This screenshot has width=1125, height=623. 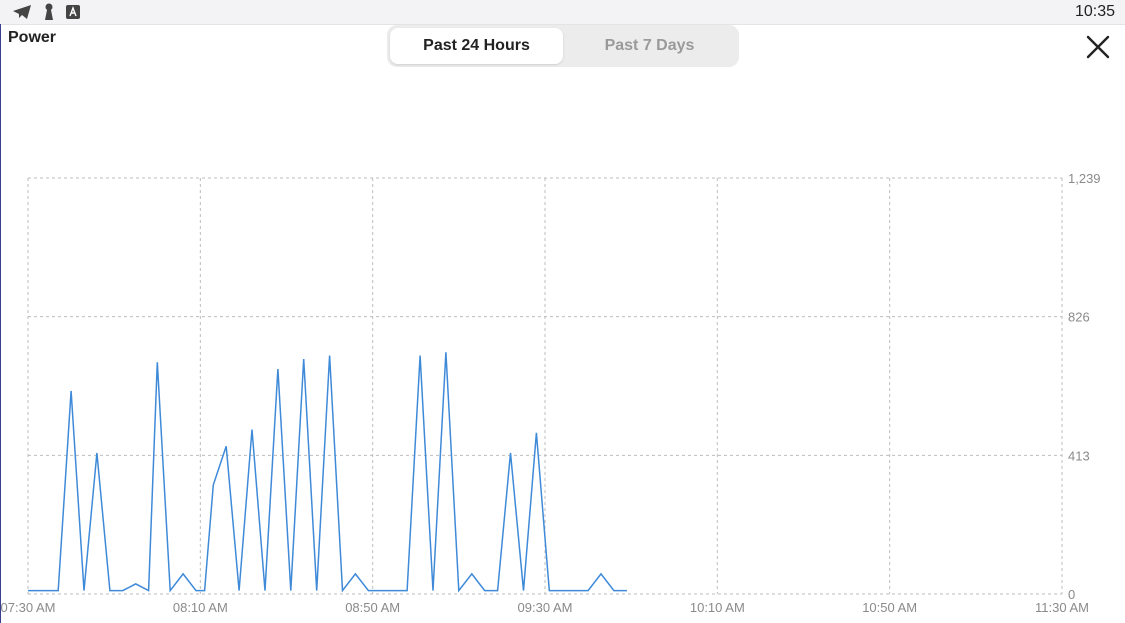 What do you see at coordinates (0, 323) in the screenshot?
I see `window-edge` at bounding box center [0, 323].